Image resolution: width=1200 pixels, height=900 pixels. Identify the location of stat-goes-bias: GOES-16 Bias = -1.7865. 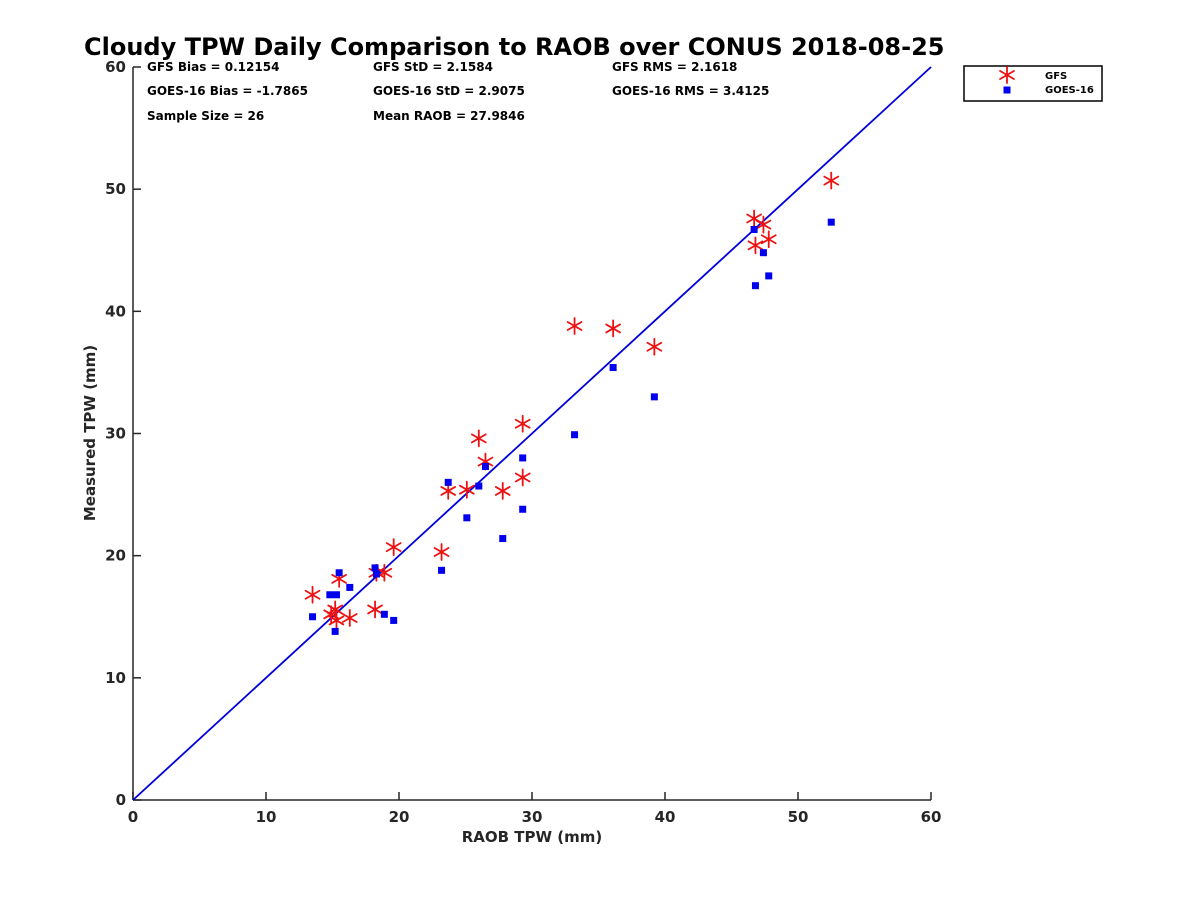
(227, 91).